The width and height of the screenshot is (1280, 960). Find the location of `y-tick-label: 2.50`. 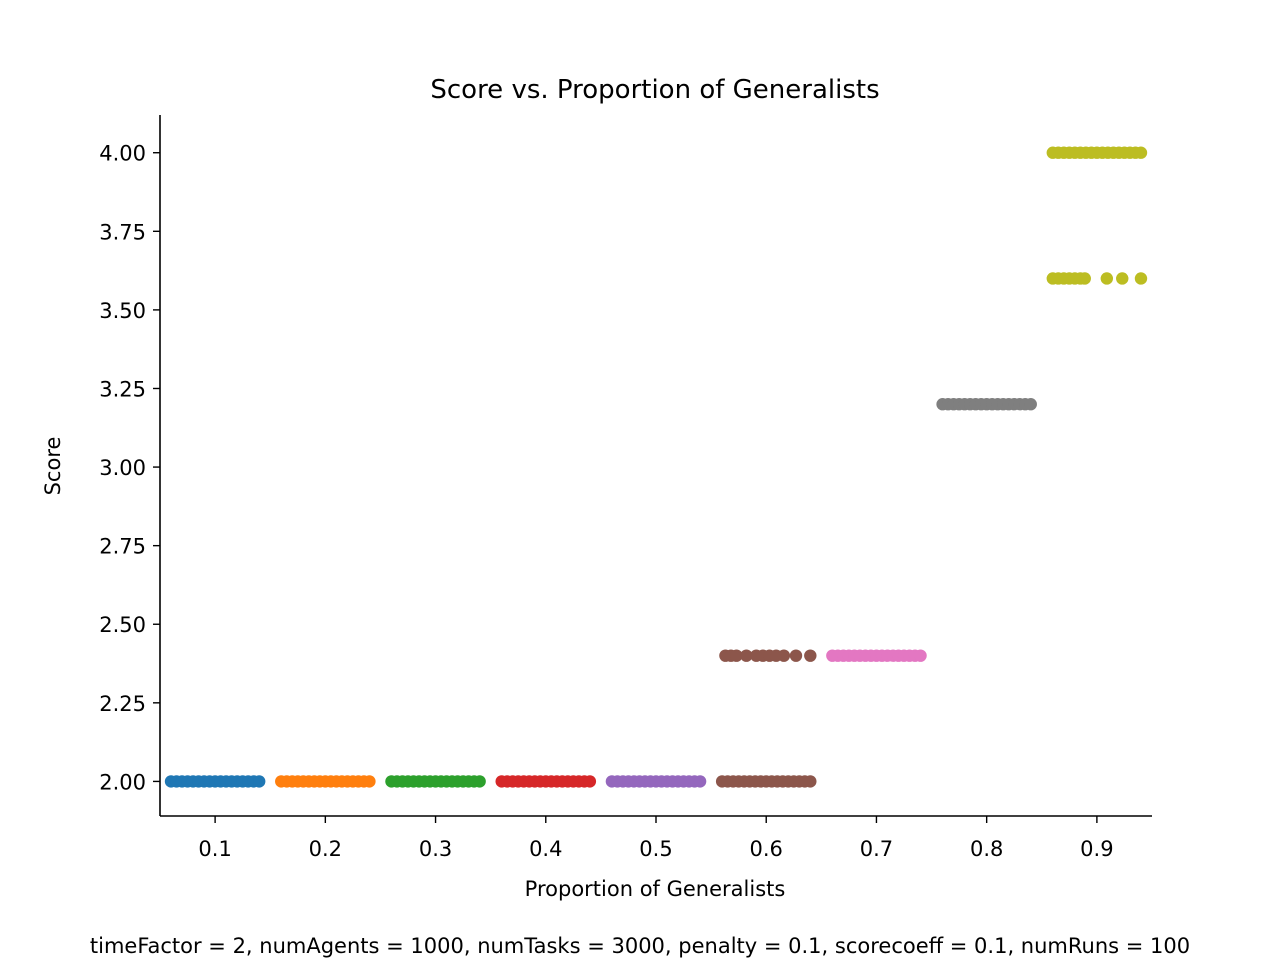

y-tick-label: 2.50 is located at coordinates (122, 625).